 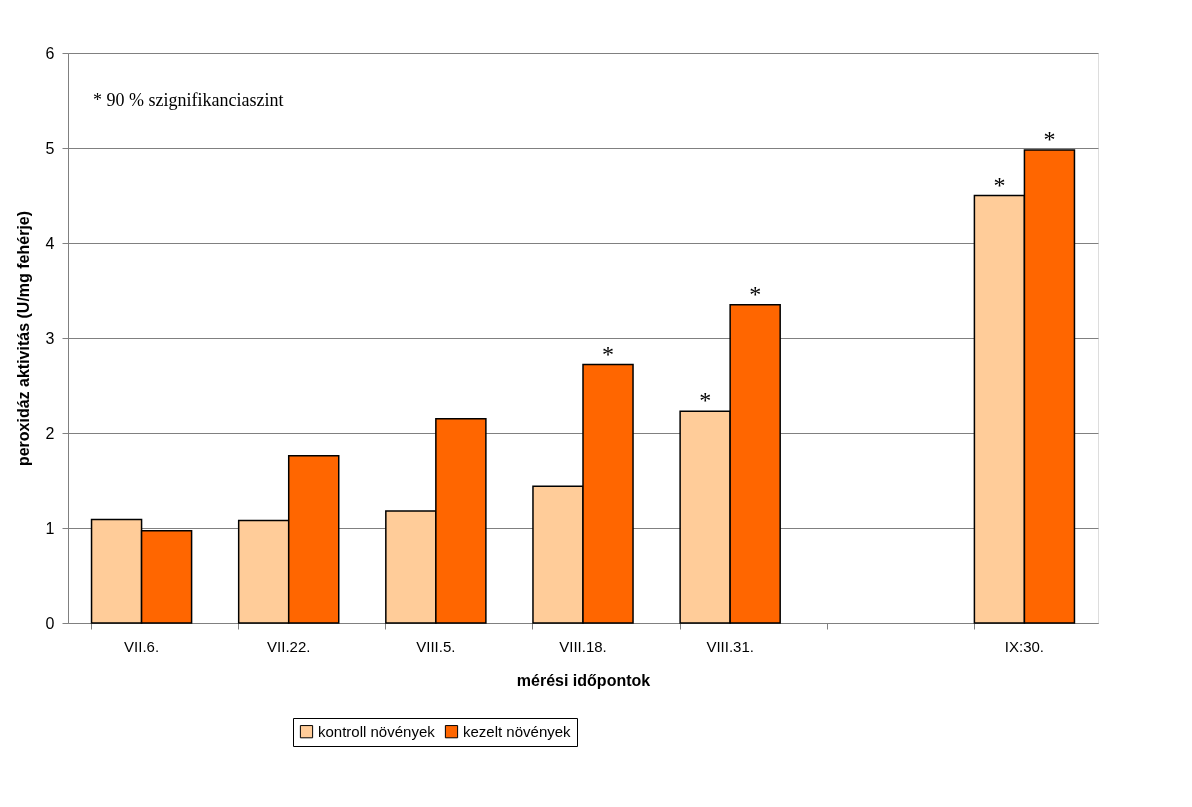 I want to click on y-tick-label: 1, so click(x=50, y=528).